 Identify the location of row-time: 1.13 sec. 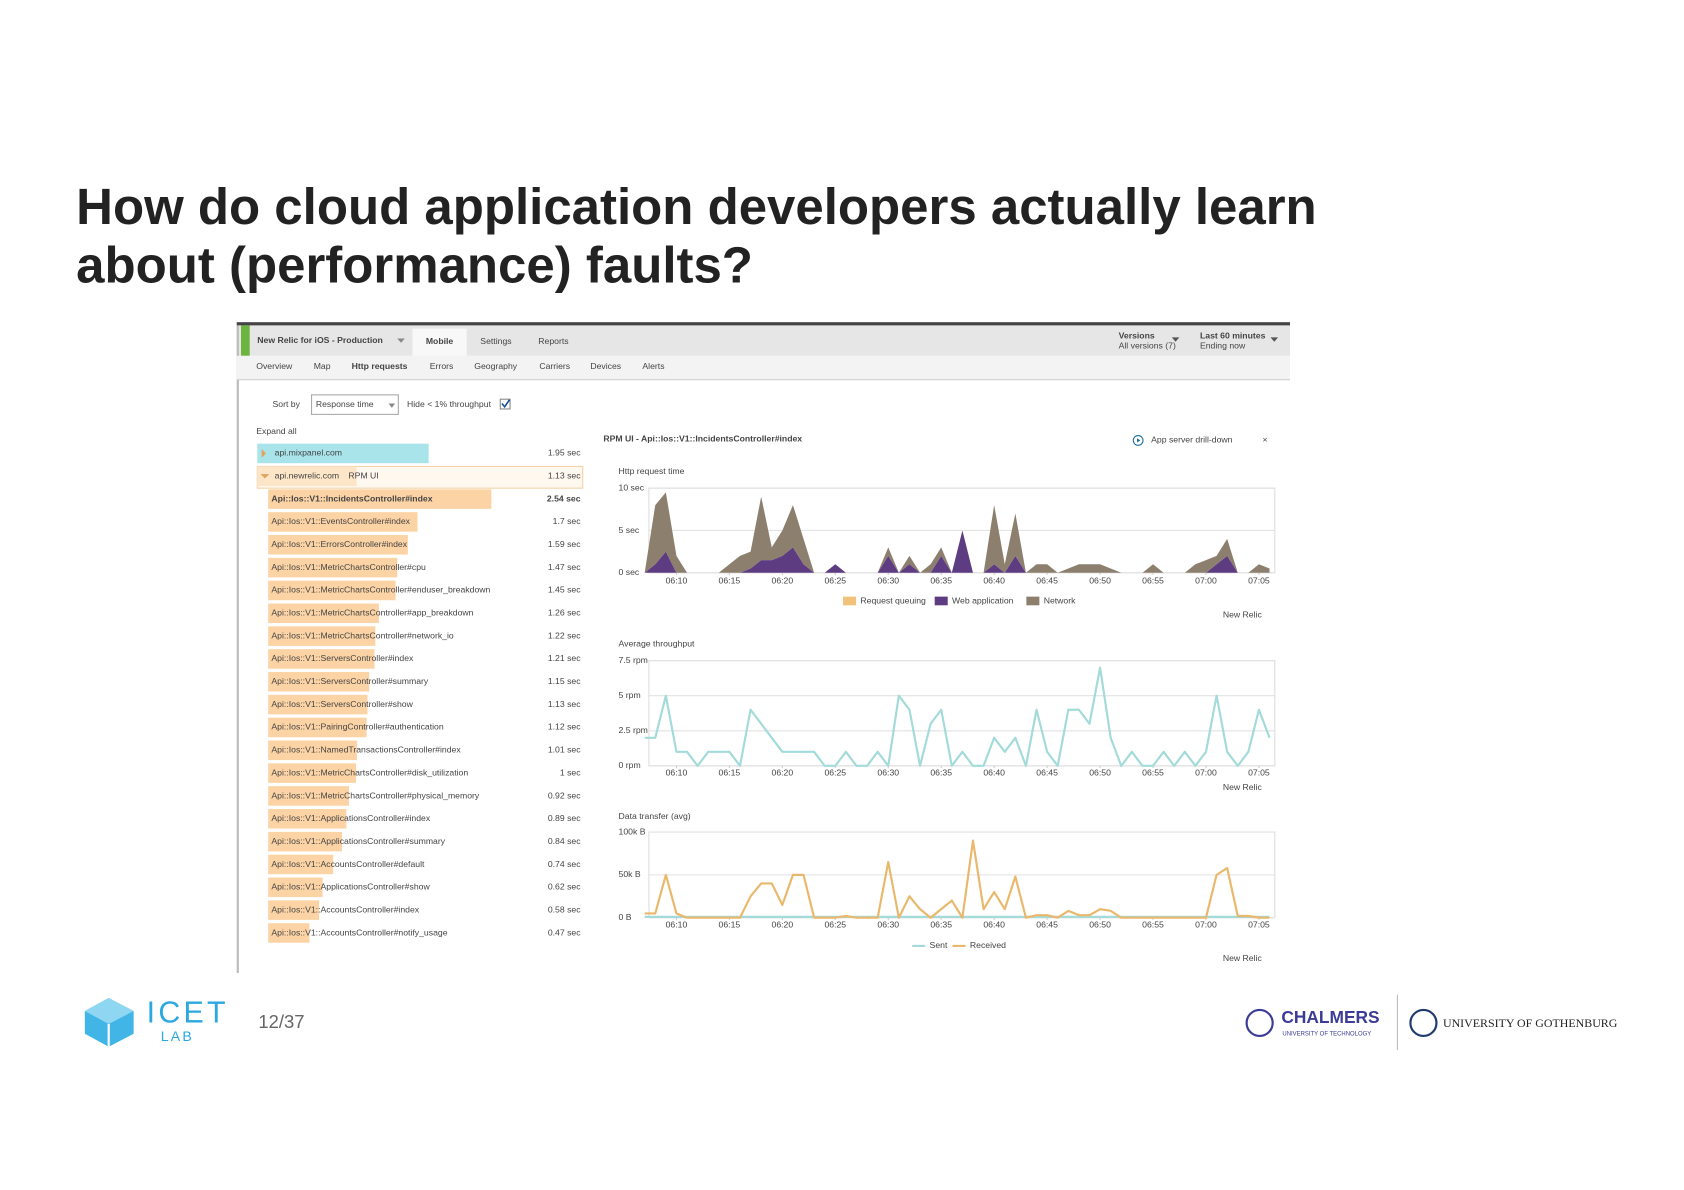
(564, 704).